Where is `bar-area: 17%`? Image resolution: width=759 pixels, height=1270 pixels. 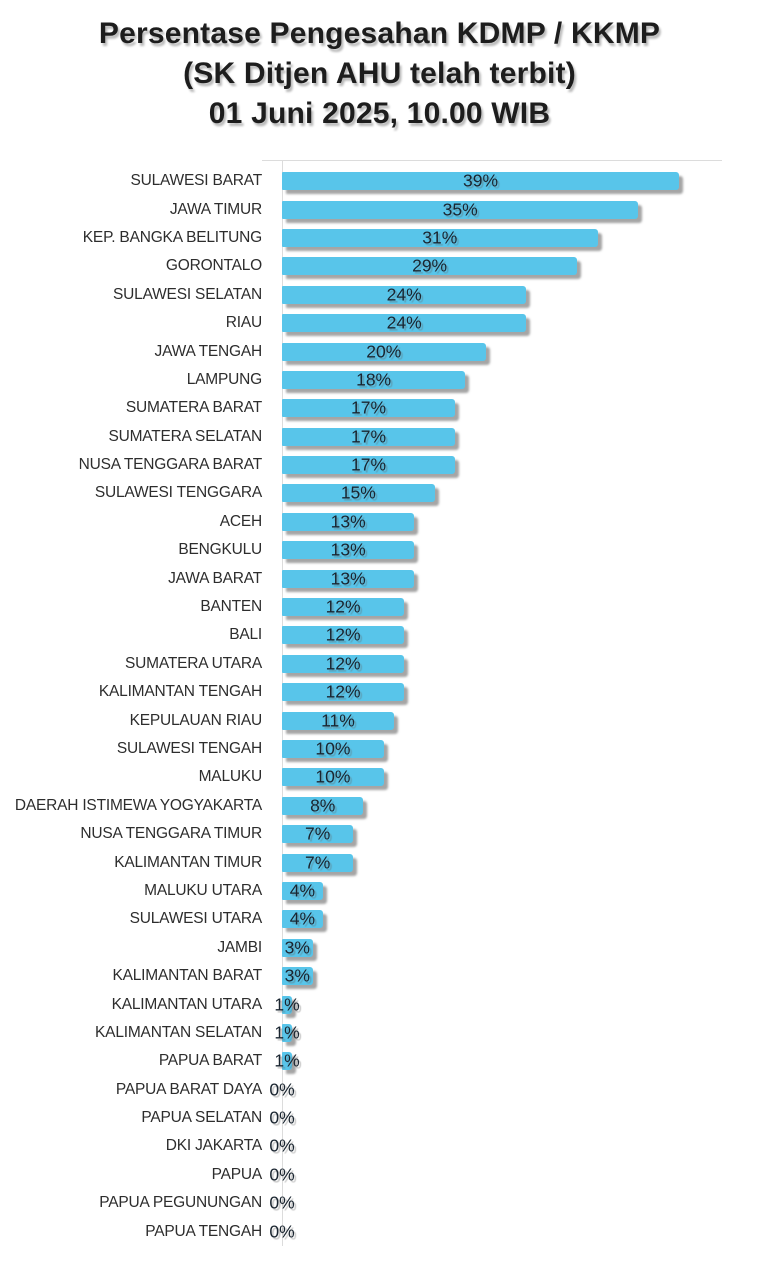
bar-area: 17% is located at coordinates (520, 465).